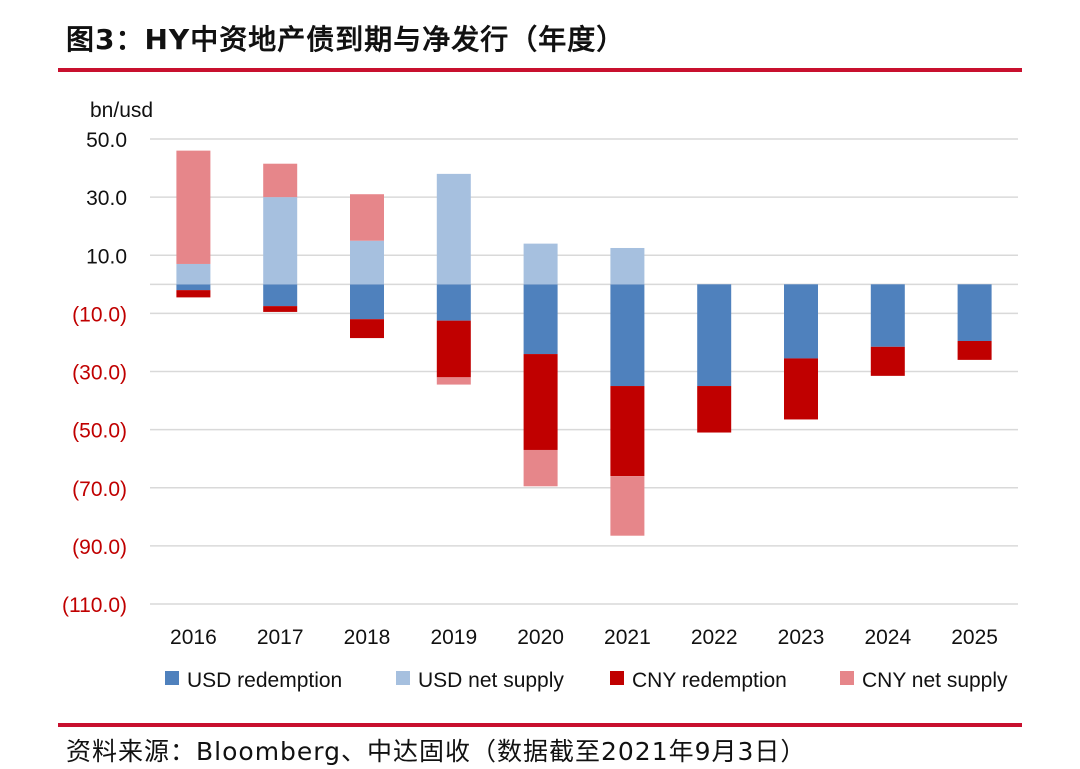 This screenshot has height=769, width=1080. I want to click on x-tick-label: 2016, so click(193, 637).